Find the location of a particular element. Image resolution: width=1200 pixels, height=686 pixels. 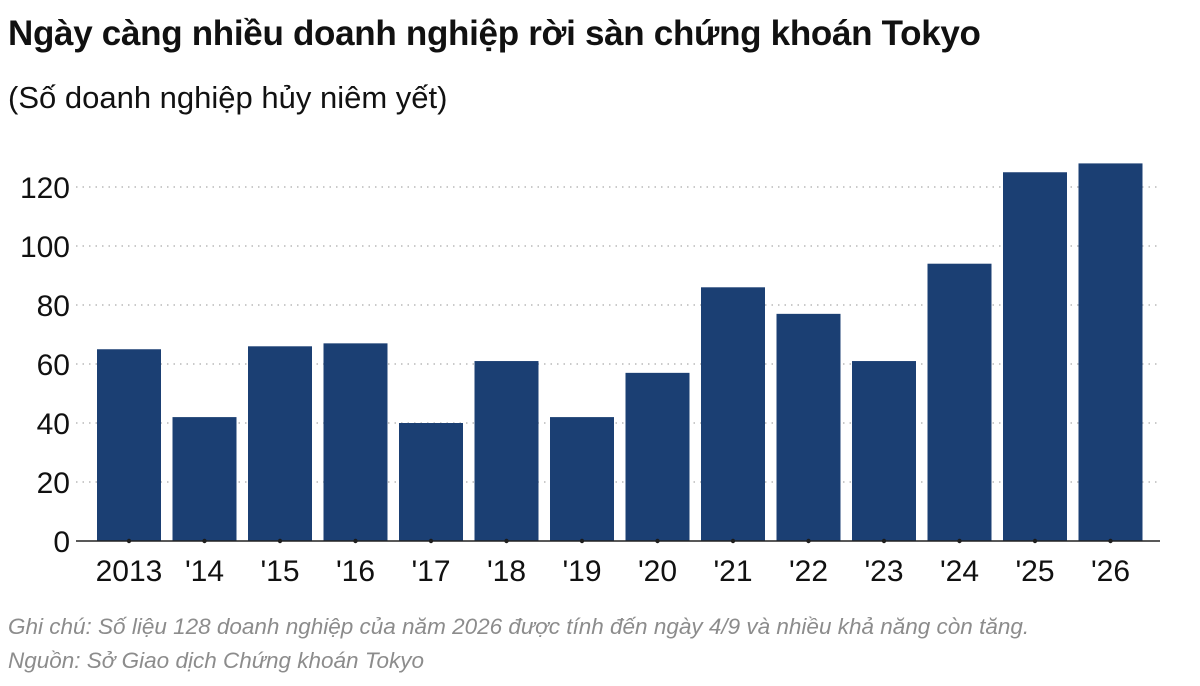

chart-subtitle: (Số doanh nghiệp hủy niêm yết) is located at coordinates (228, 97).